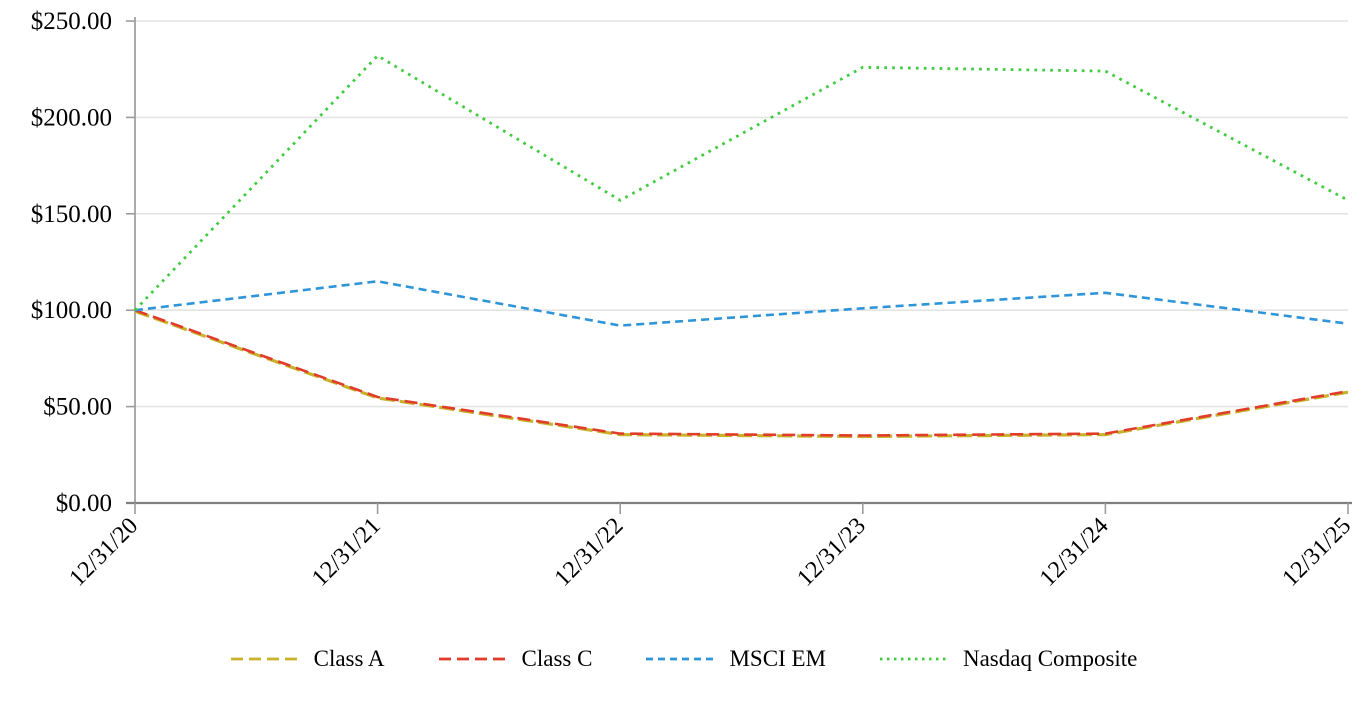  What do you see at coordinates (741, 303) in the screenshot?
I see `series-line-msci-em` at bounding box center [741, 303].